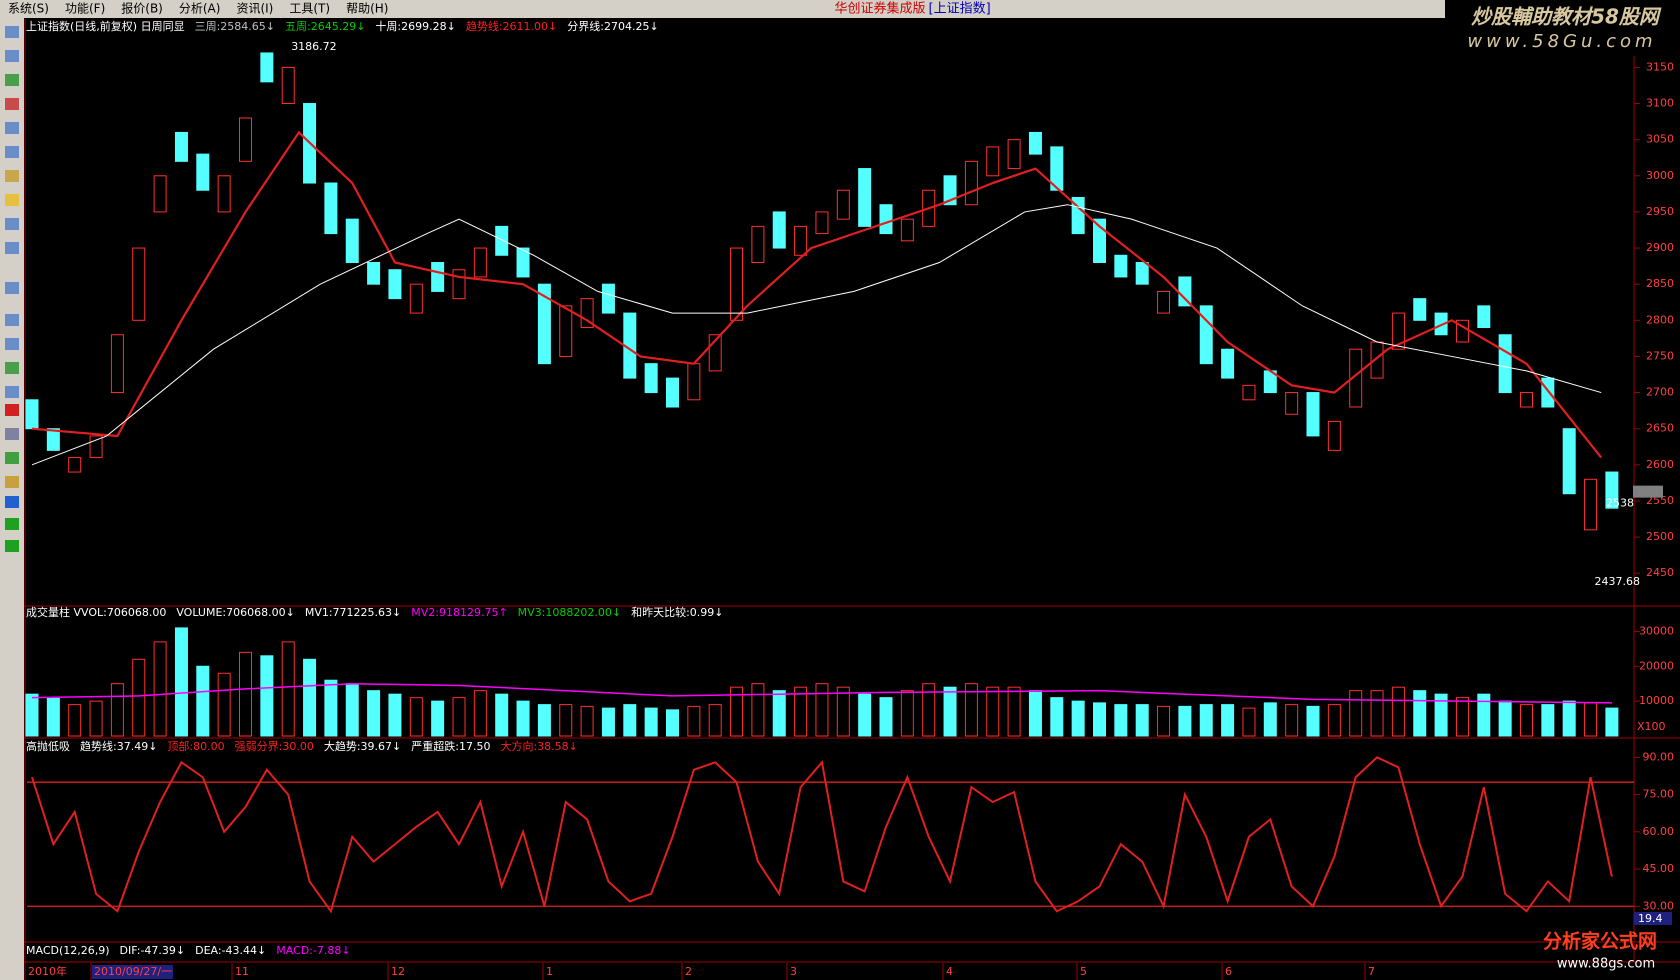 The height and width of the screenshot is (980, 1680). Describe the element at coordinates (1660, 392) in the screenshot. I see `y-tick-label: 2700` at that location.